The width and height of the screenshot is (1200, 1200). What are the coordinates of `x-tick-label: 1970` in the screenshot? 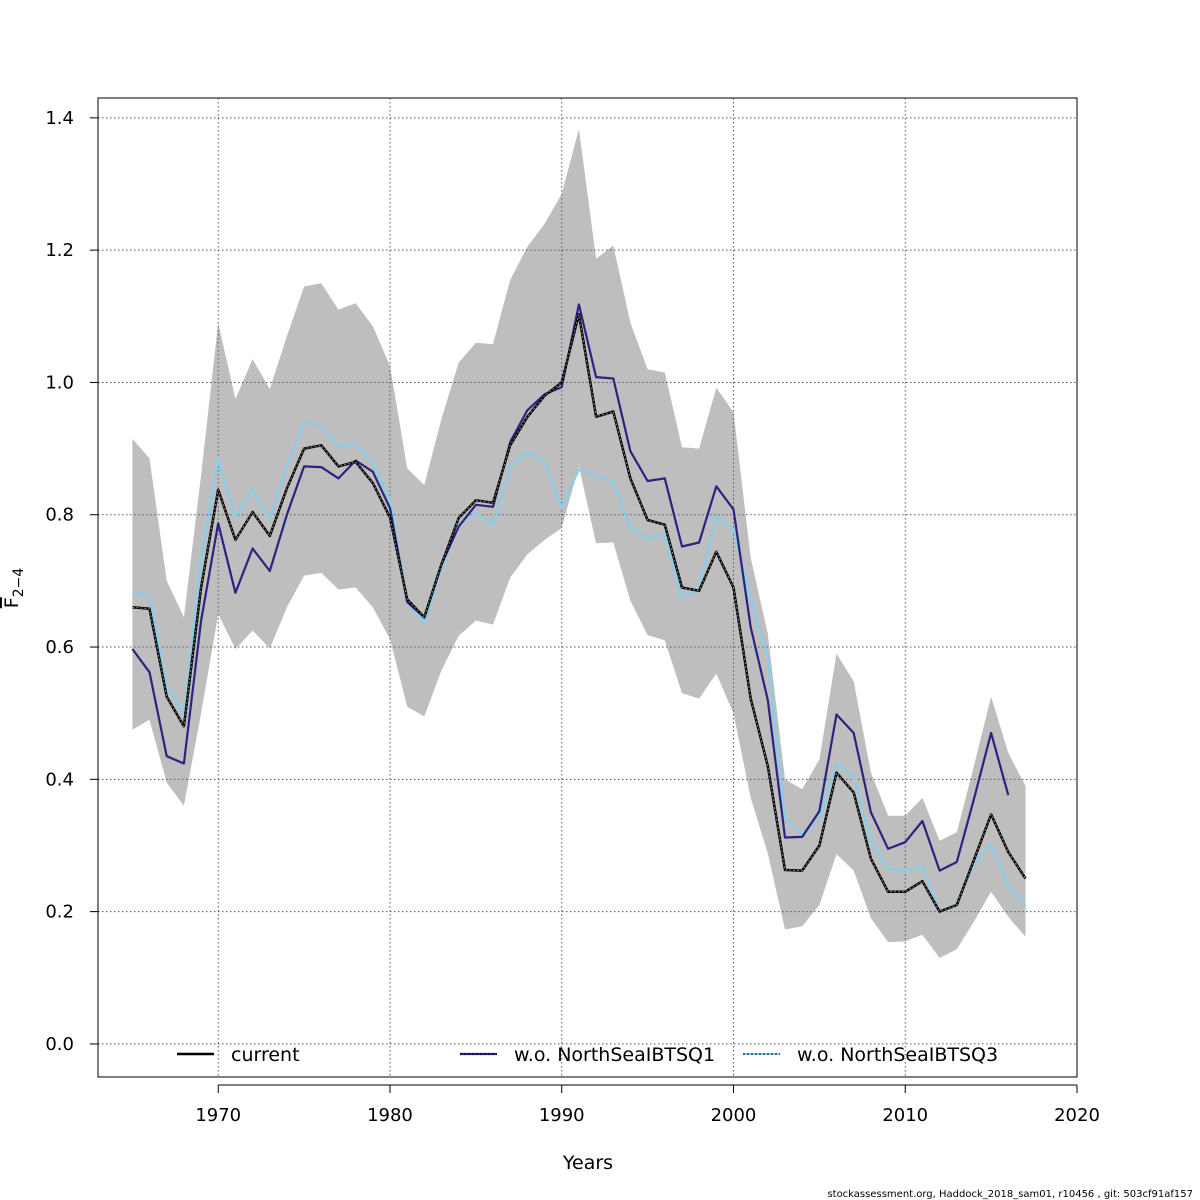 It's located at (218, 1115).